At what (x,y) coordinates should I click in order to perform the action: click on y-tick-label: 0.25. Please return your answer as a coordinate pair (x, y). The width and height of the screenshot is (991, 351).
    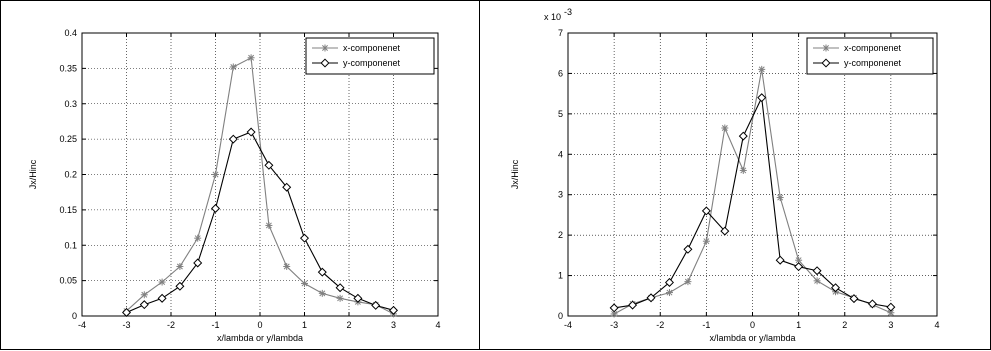
    Looking at the image, I should click on (68, 139).